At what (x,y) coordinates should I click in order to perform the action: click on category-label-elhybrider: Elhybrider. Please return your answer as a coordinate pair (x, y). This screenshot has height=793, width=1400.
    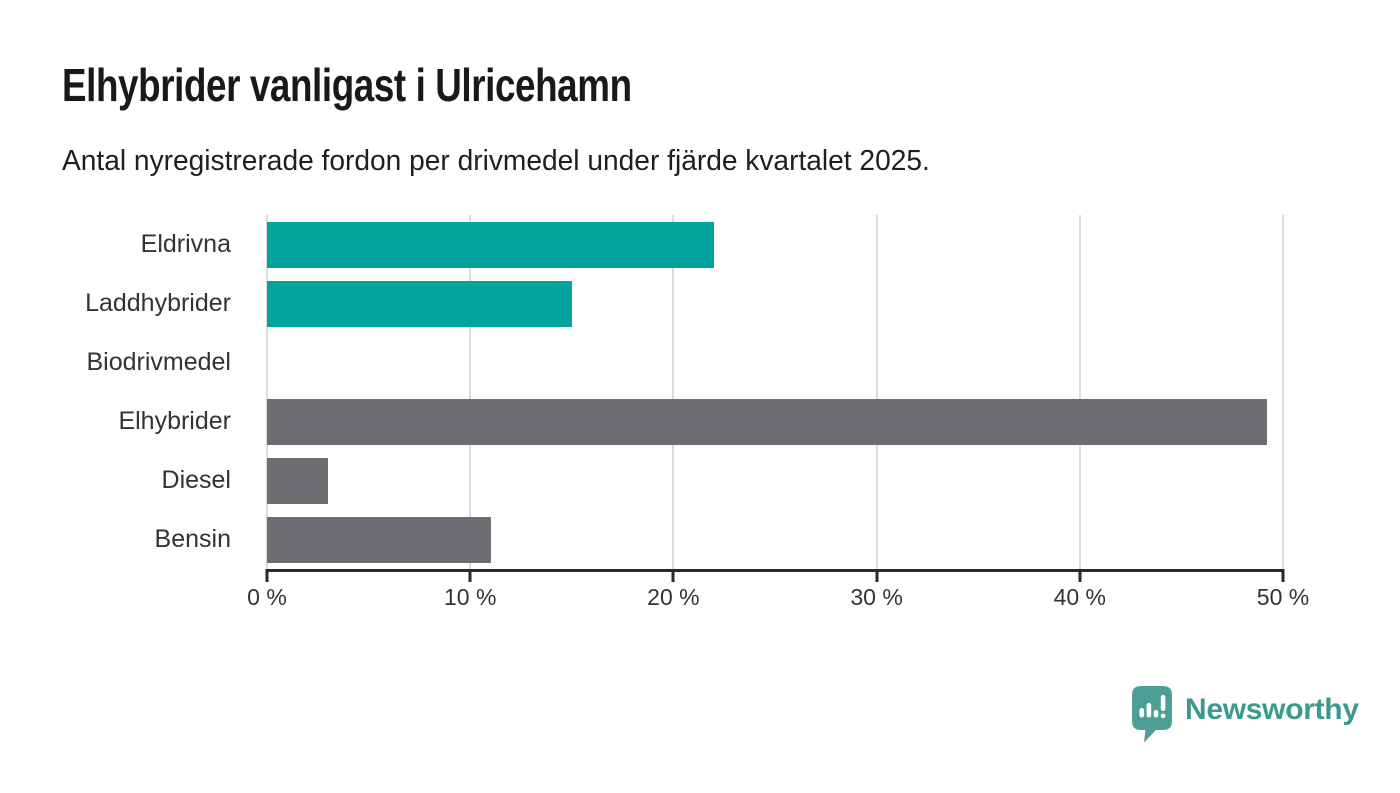
    Looking at the image, I should click on (174, 421).